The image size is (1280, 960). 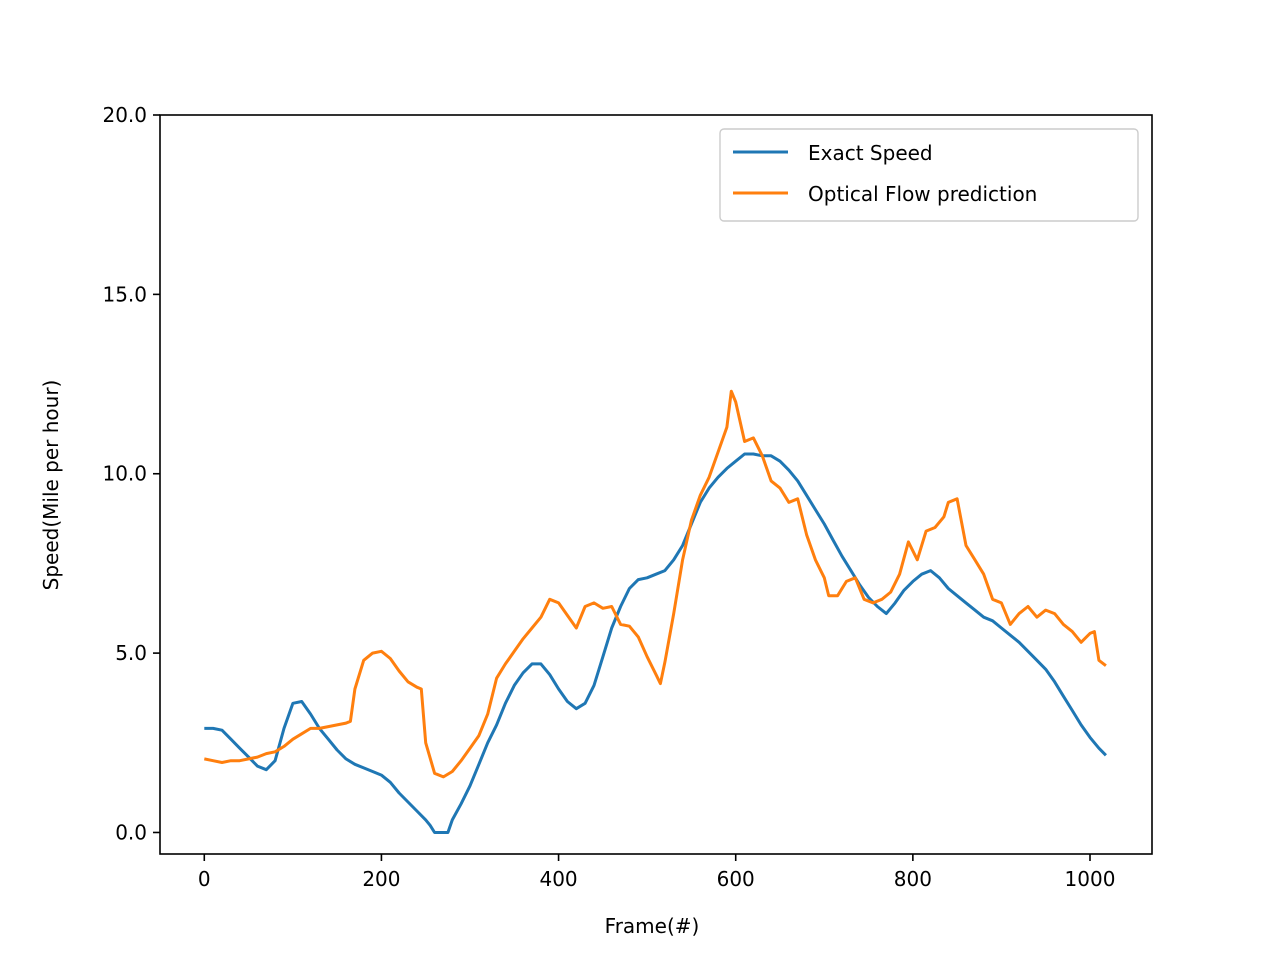 I want to click on y-tick-label: 20.0, so click(x=124, y=115).